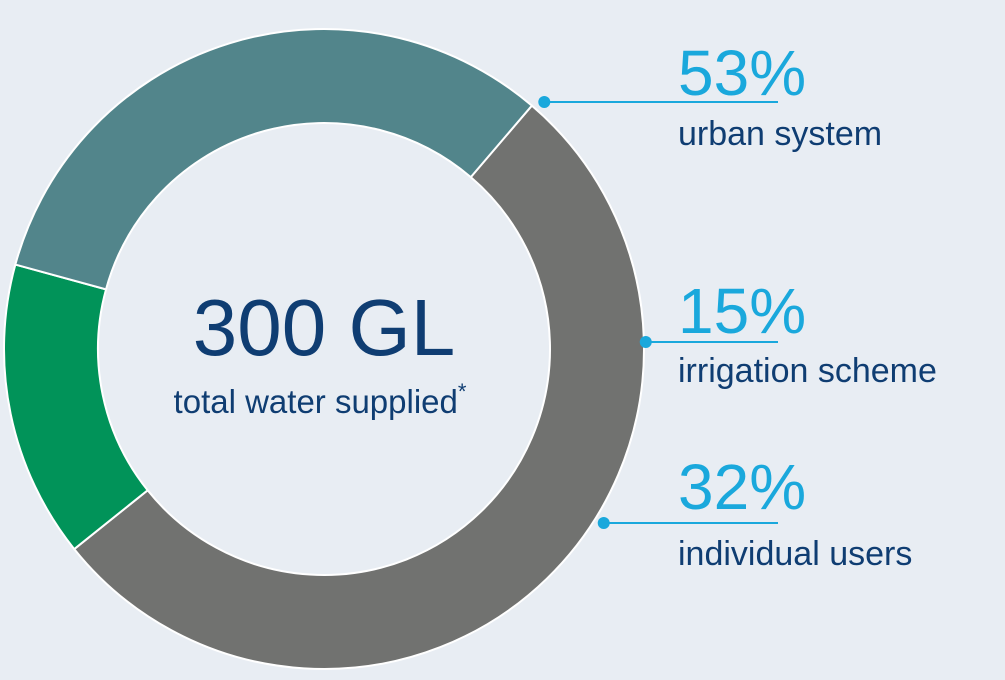 This screenshot has width=1005, height=680. What do you see at coordinates (742, 311) in the screenshot?
I see `slice-percent-irrigation-scheme: 15%` at bounding box center [742, 311].